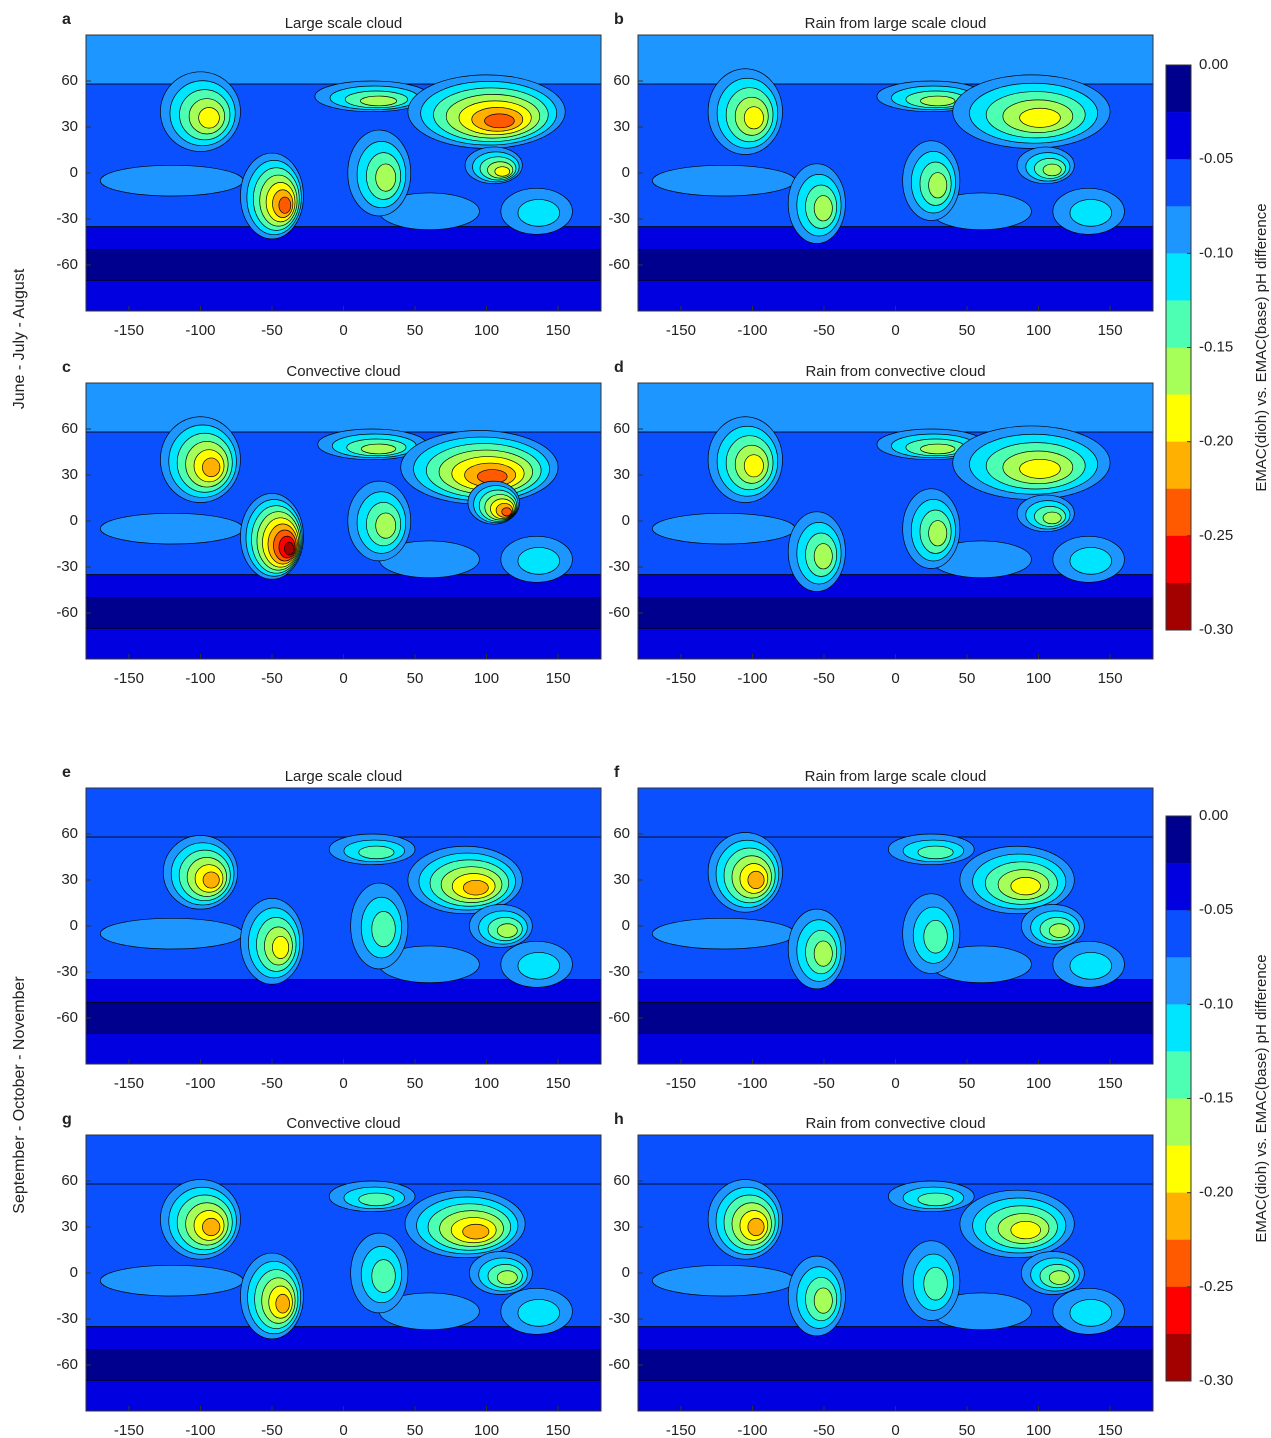  I want to click on panel-letter: g, so click(67, 1119).